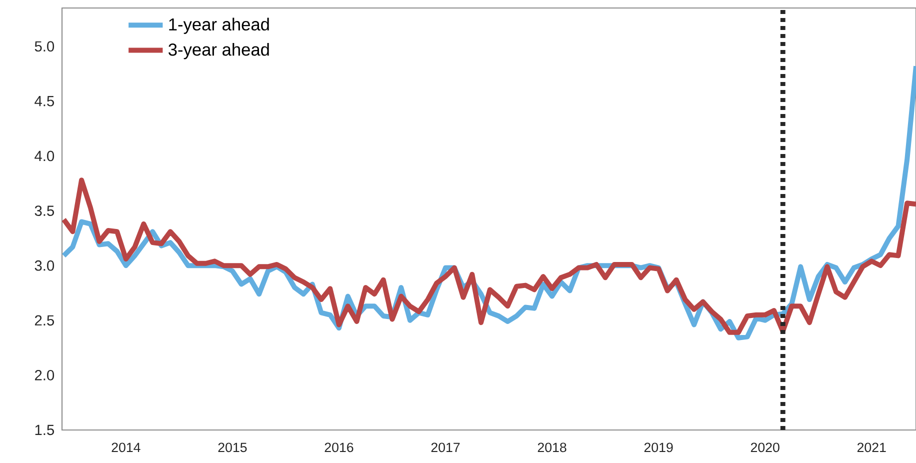 The image size is (916, 463). What do you see at coordinates (232, 447) in the screenshot?
I see `x-tick-label: 2015` at bounding box center [232, 447].